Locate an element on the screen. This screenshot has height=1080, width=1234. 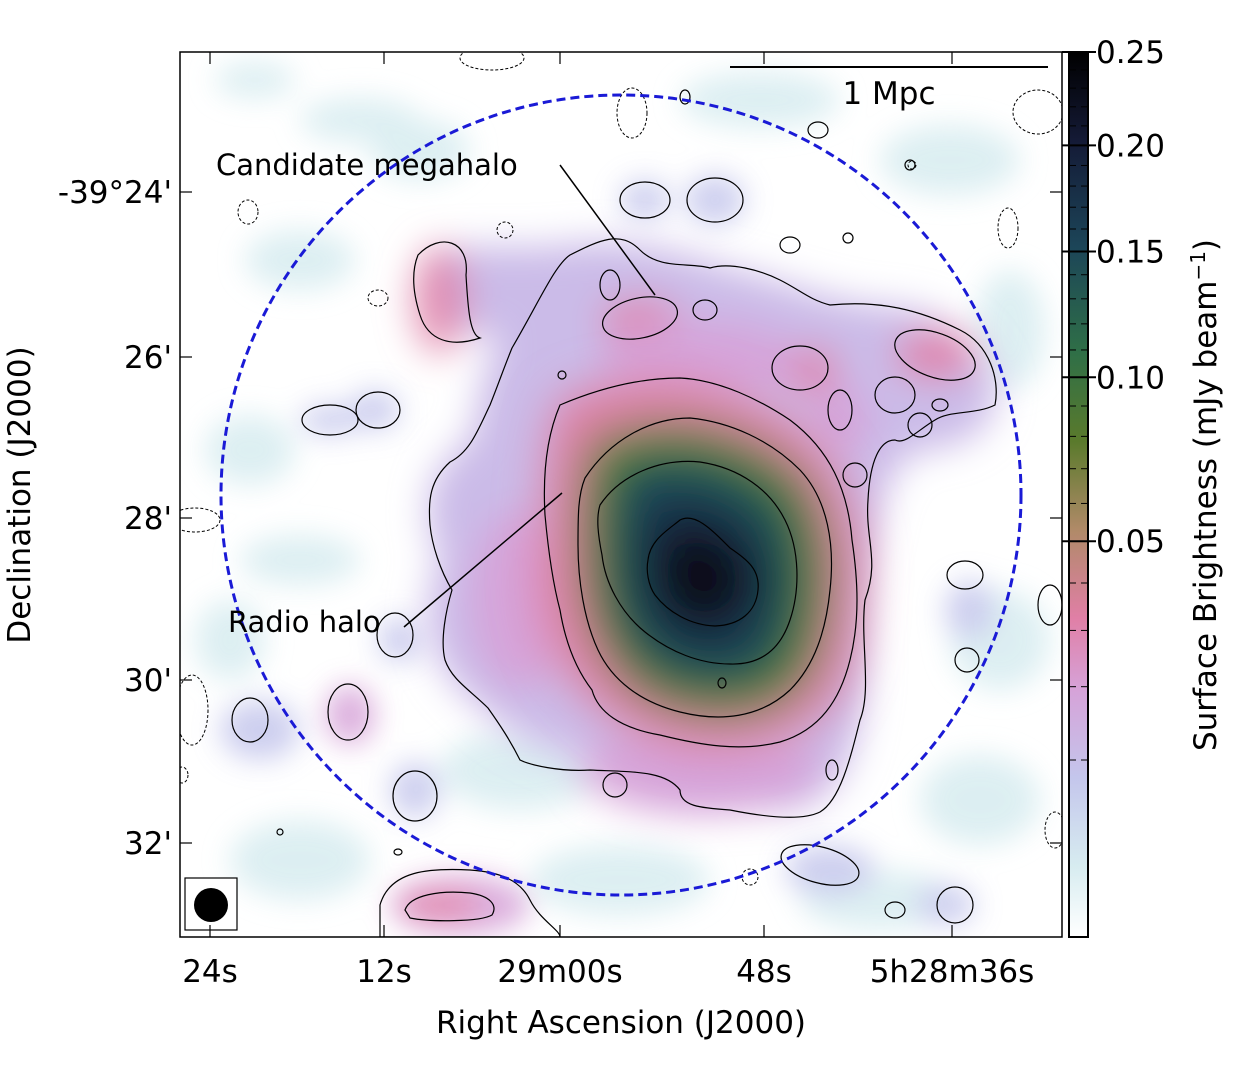
colorbar-label: Surface Brightness (mJy beam−1) is located at coordinates (1205, 495).